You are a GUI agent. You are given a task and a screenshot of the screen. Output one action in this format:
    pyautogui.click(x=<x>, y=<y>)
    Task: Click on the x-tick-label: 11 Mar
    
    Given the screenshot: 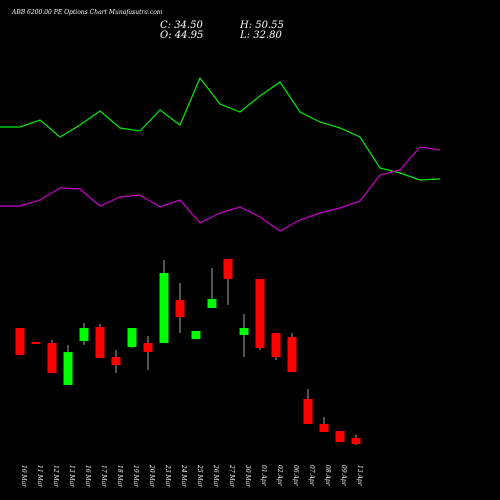 What is the action you would take?
    pyautogui.click(x=39, y=476)
    